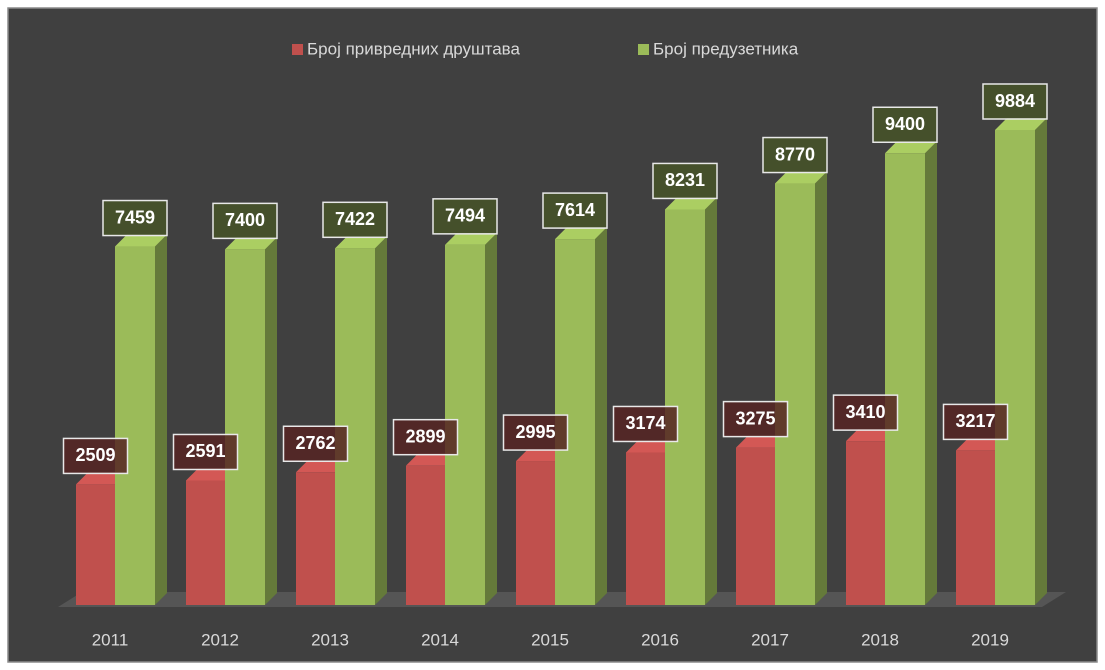 The height and width of the screenshot is (670, 1105). What do you see at coordinates (770, 639) in the screenshot?
I see `x-tick-label: 2017` at bounding box center [770, 639].